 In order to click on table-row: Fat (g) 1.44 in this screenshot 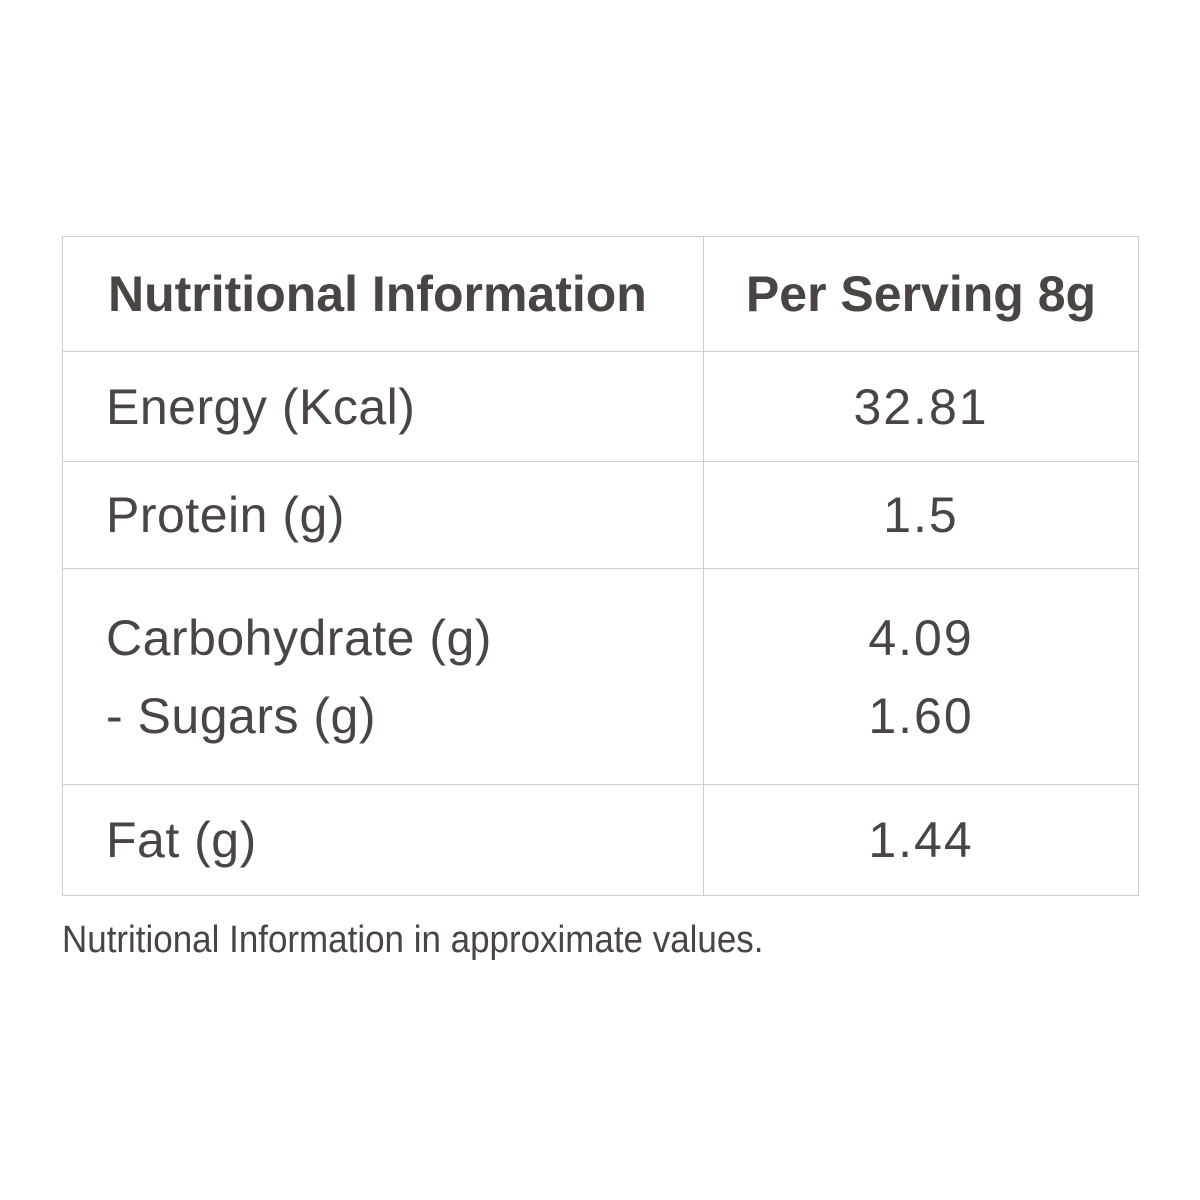, I will do `click(600, 840)`.